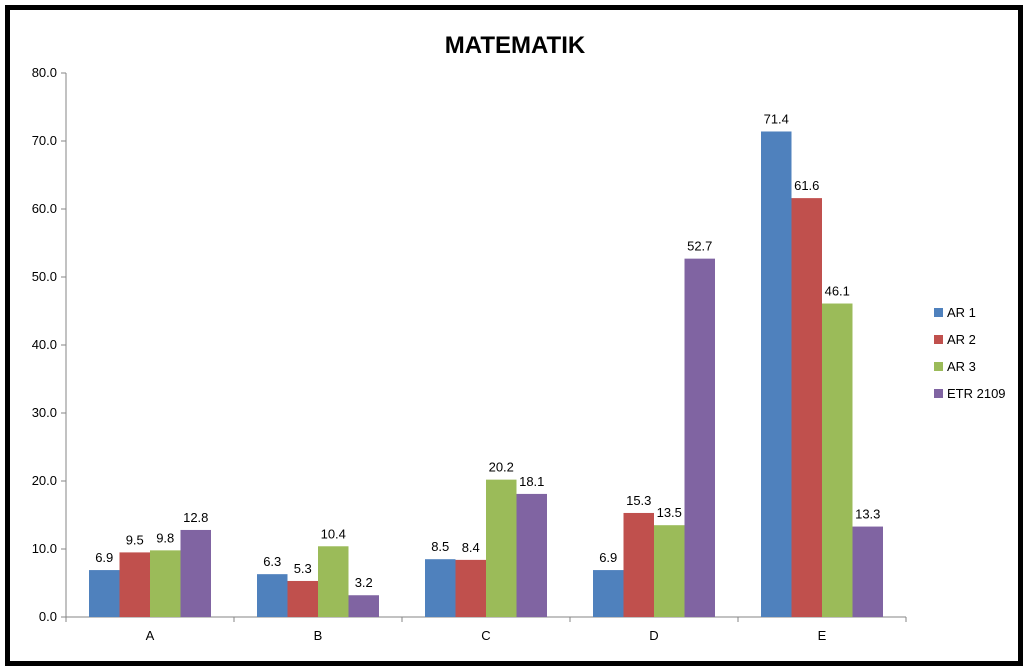  What do you see at coordinates (364, 582) in the screenshot?
I see `data-label: 3.2` at bounding box center [364, 582].